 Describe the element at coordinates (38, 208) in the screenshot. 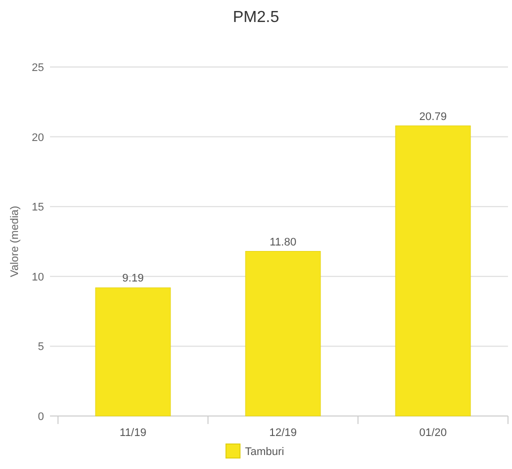

I see `y-tick-label: 15` at that location.